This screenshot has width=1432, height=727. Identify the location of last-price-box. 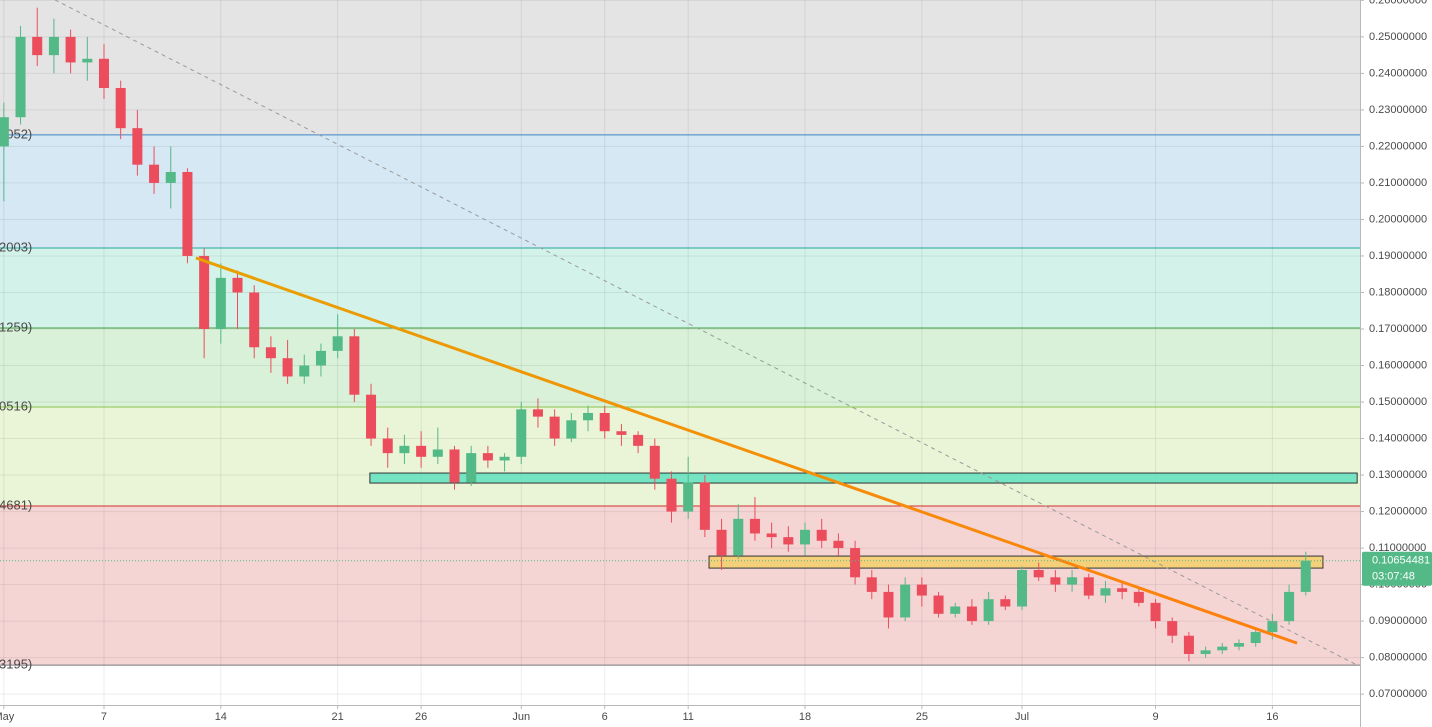
(1397, 568).